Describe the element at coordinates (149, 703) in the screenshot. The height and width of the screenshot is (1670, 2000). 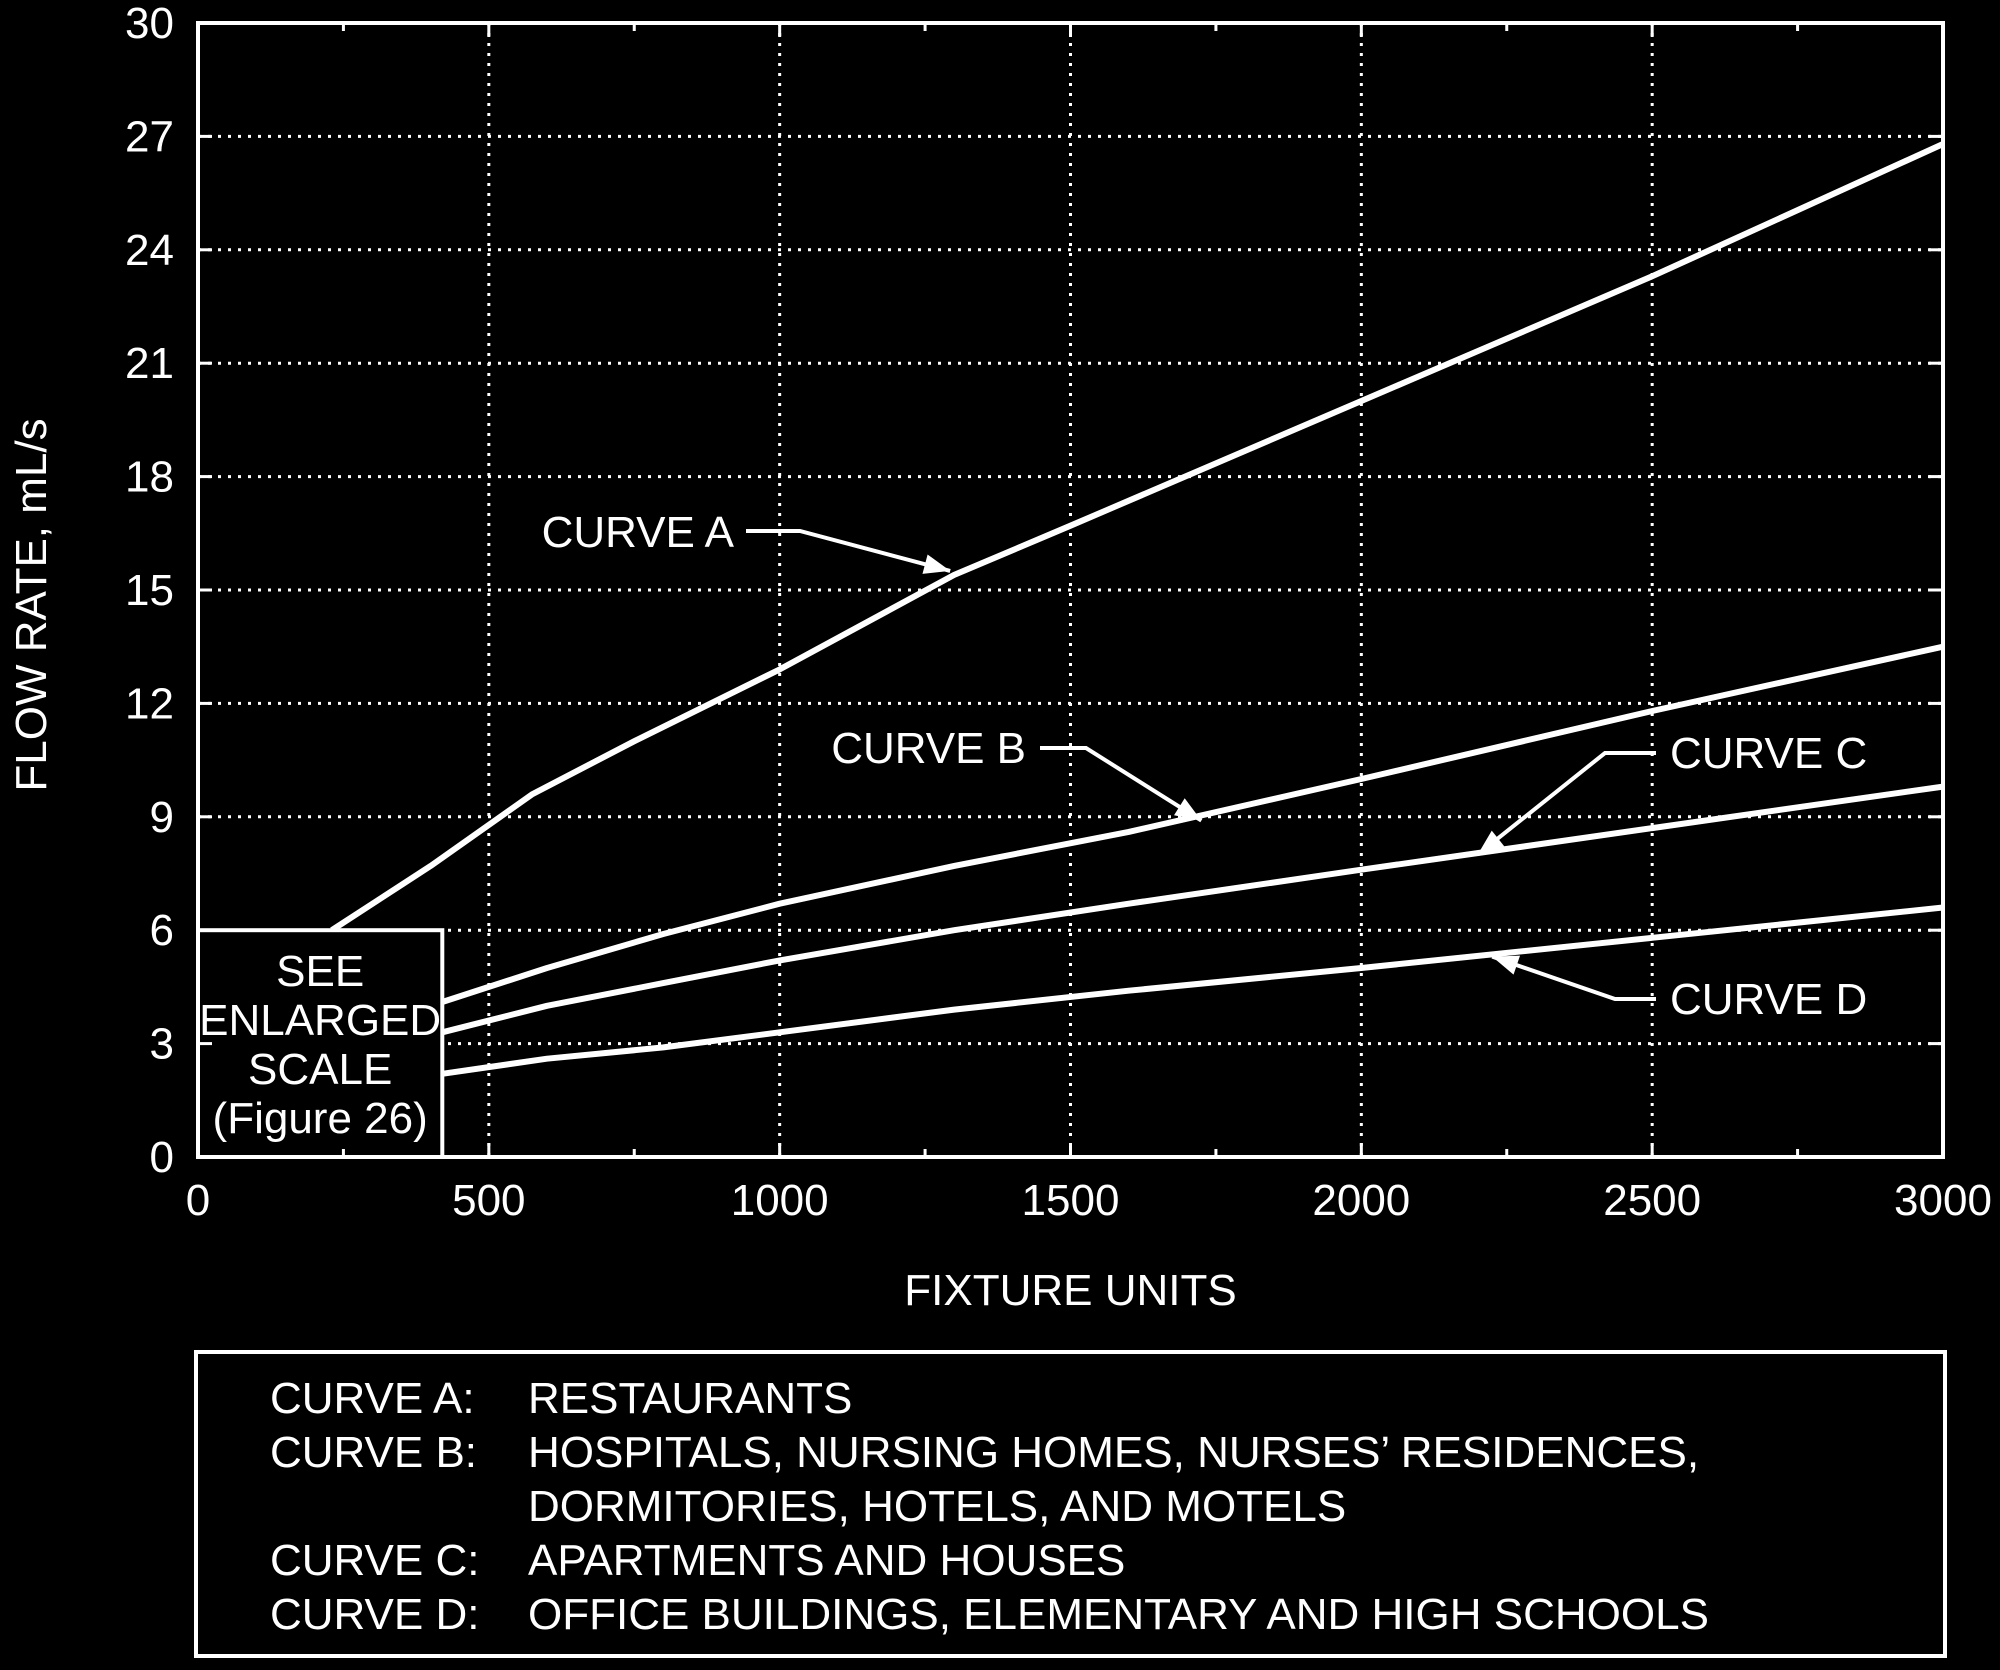
I see `y-tick-label: 12` at that location.